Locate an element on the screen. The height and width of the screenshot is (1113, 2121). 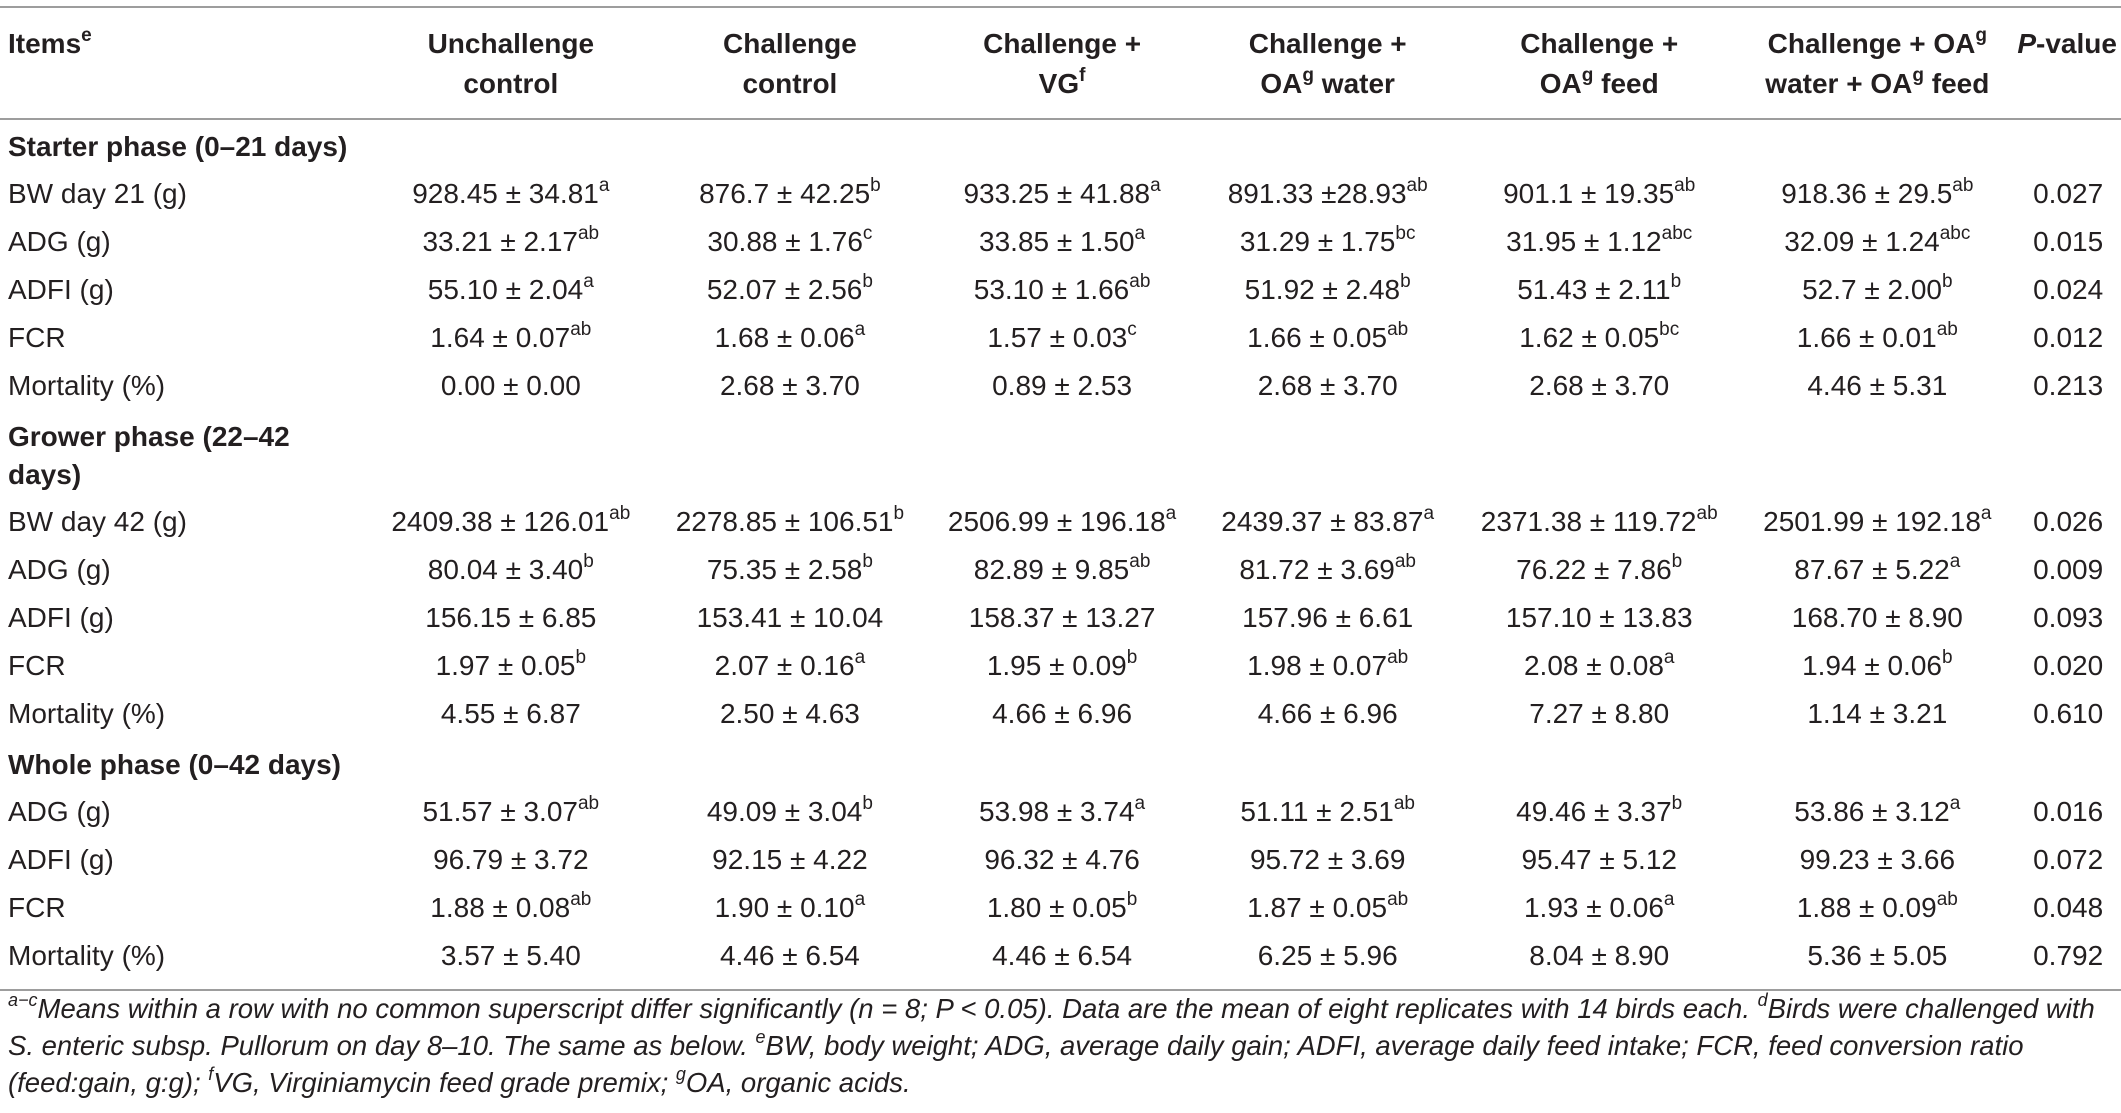
cell-value: 2501.99 ± 192.18 is located at coordinates (1872, 521).